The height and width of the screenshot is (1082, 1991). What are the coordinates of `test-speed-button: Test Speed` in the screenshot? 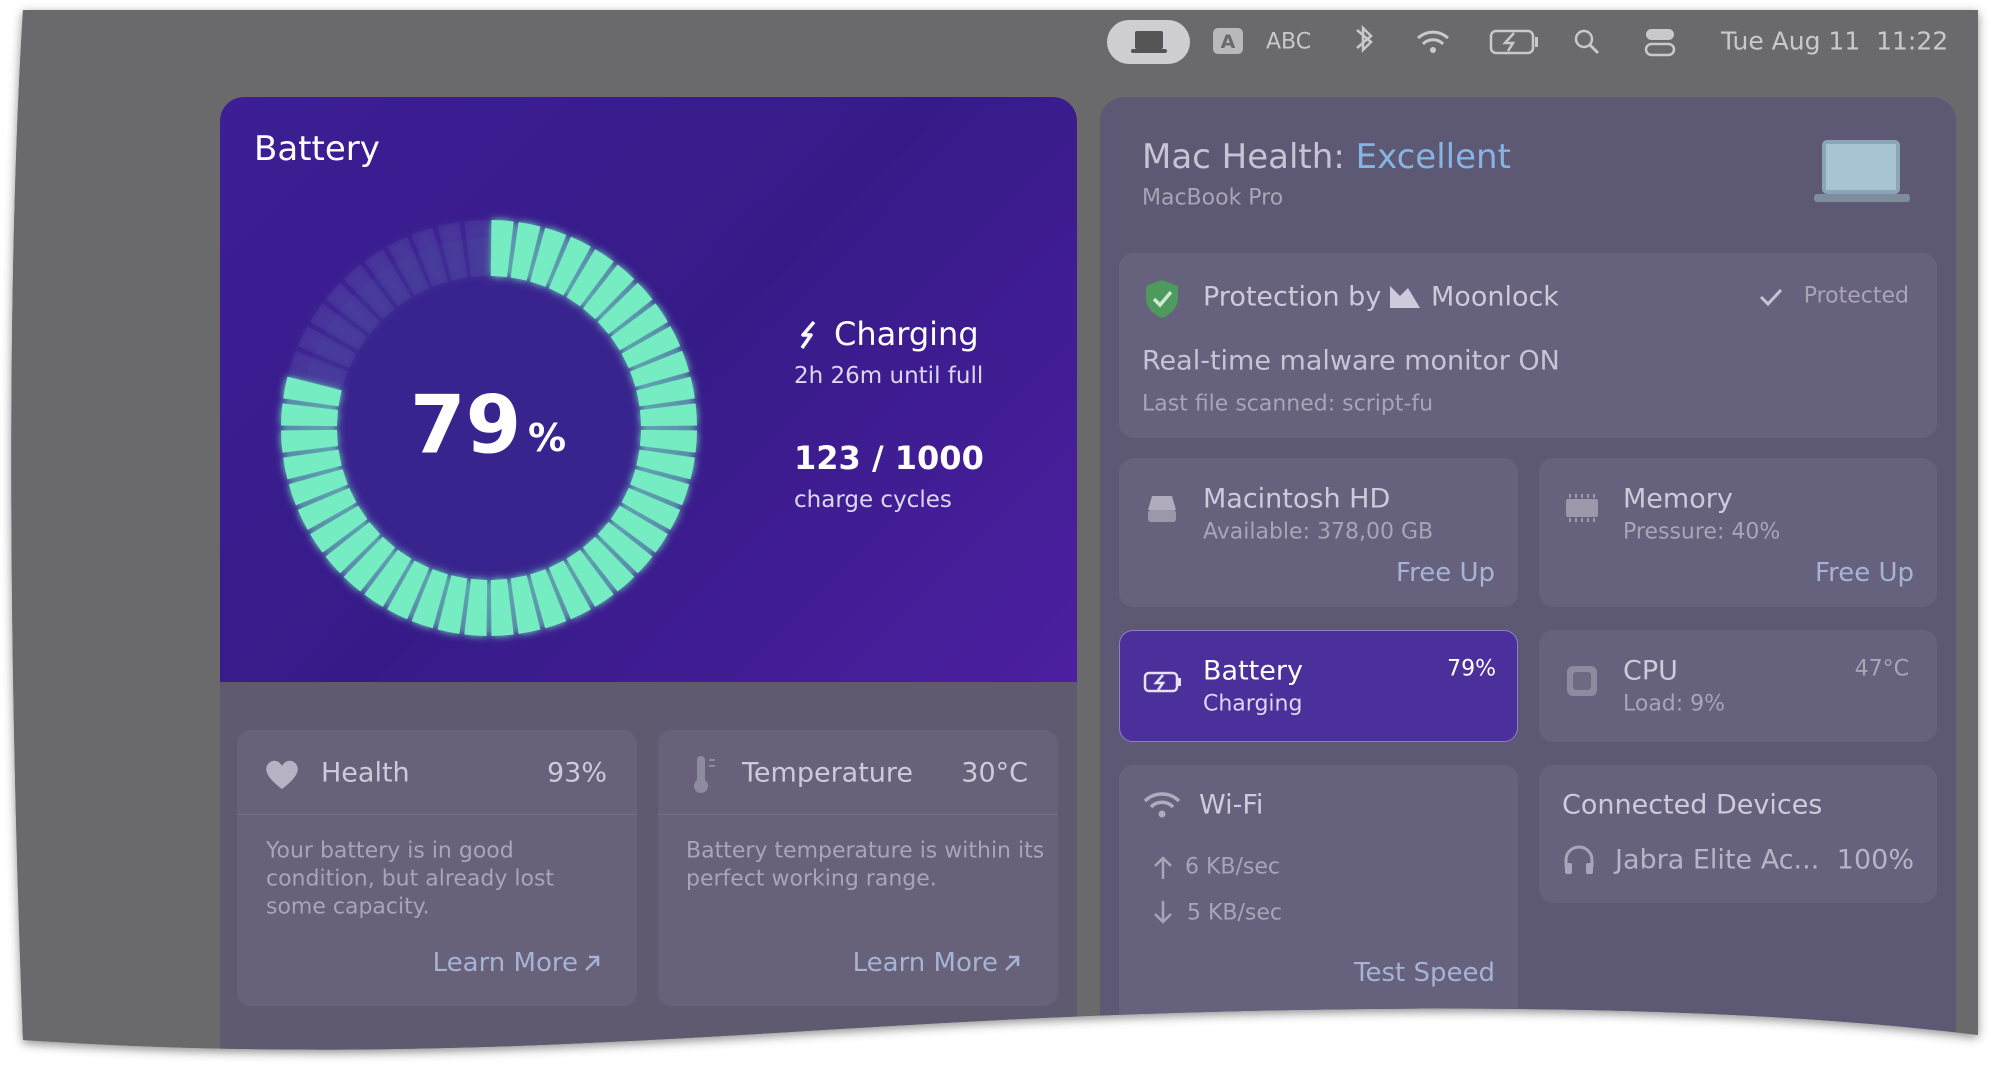 It's located at (1424, 973).